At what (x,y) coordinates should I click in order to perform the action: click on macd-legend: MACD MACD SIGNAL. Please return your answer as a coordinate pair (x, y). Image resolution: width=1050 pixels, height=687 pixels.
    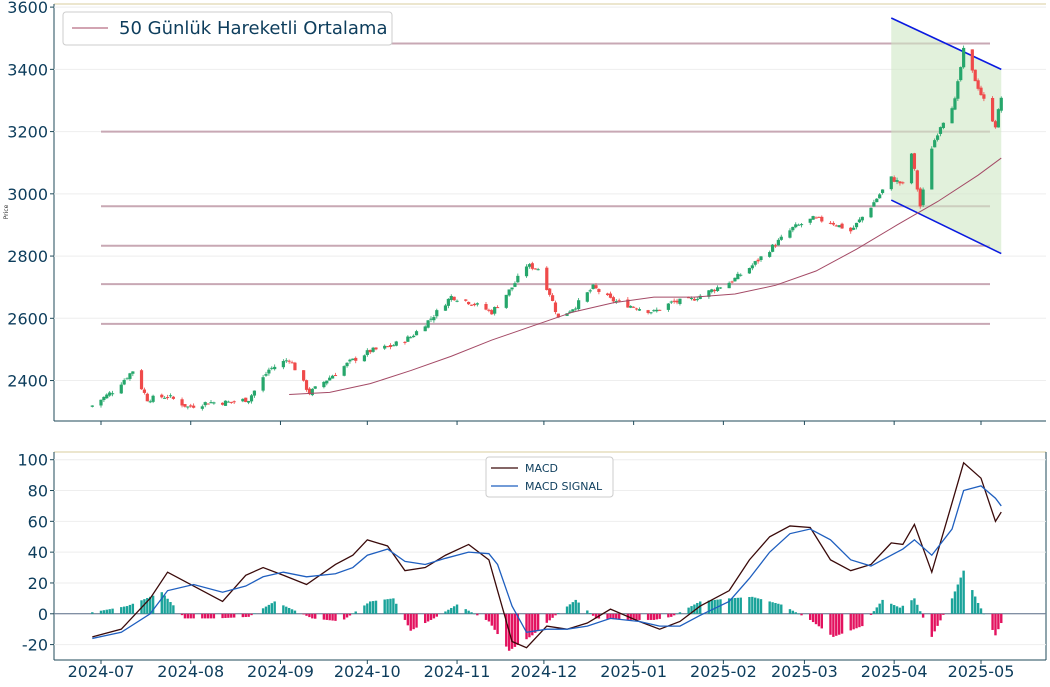
    Looking at the image, I should click on (549, 477).